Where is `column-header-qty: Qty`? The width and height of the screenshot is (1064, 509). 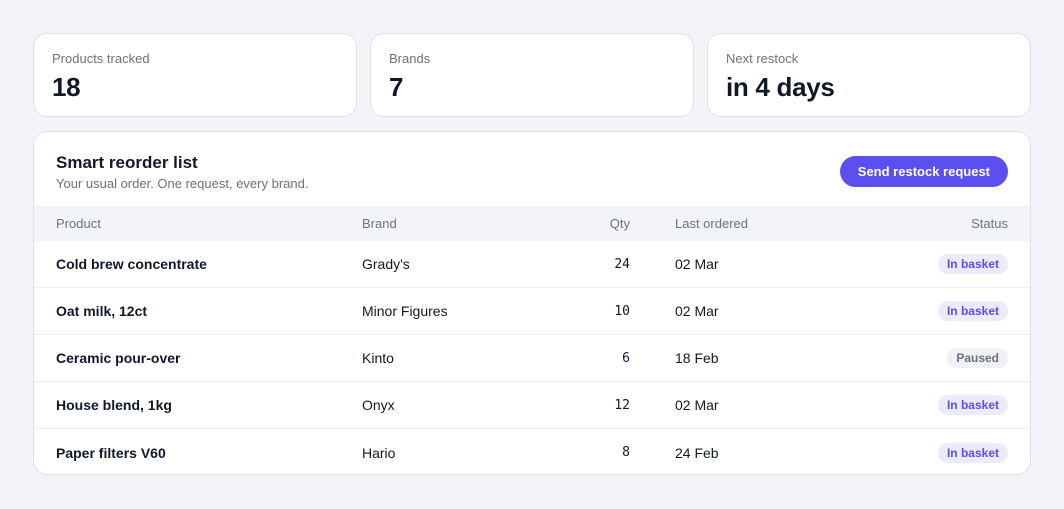 column-header-qty: Qty is located at coordinates (619, 223).